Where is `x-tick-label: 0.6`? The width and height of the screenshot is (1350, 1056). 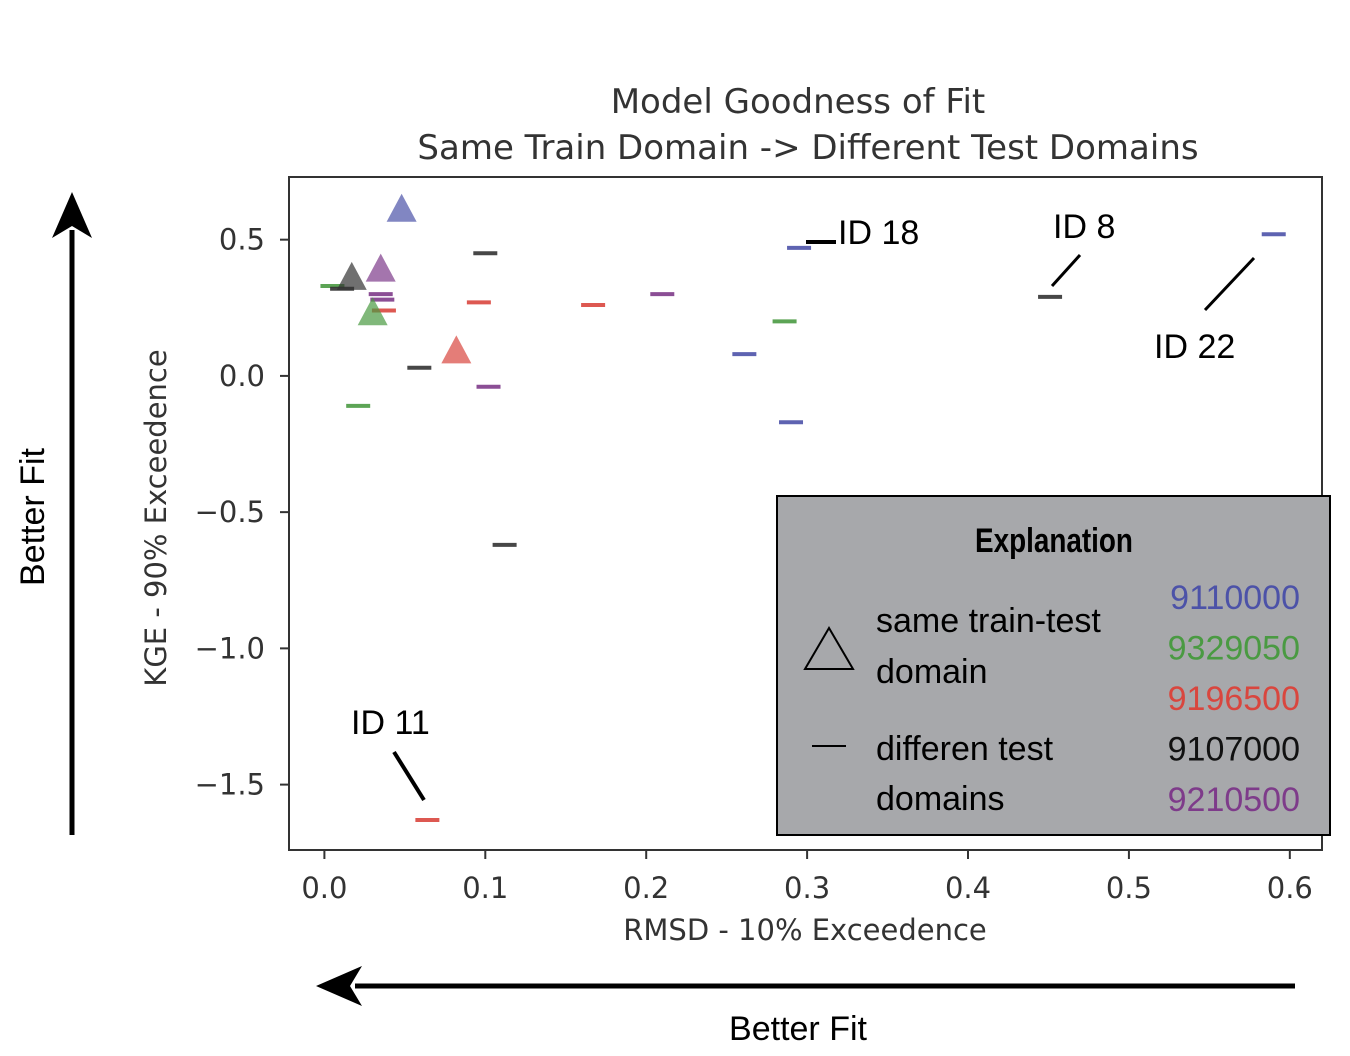
x-tick-label: 0.6 is located at coordinates (1290, 888).